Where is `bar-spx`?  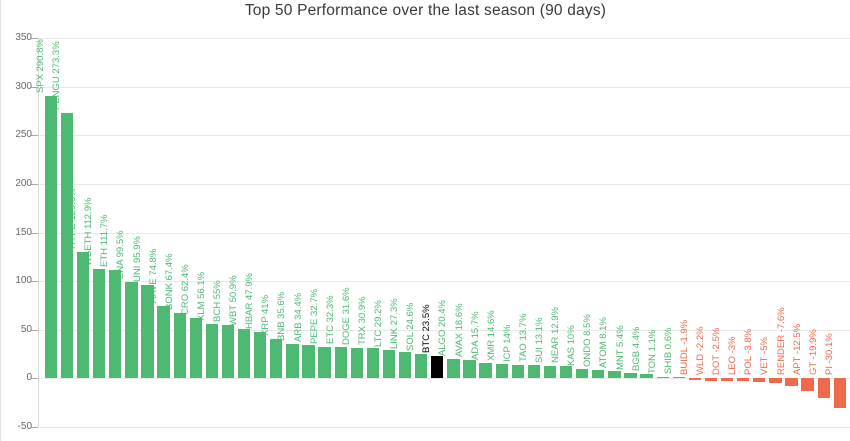 bar-spx is located at coordinates (51, 237).